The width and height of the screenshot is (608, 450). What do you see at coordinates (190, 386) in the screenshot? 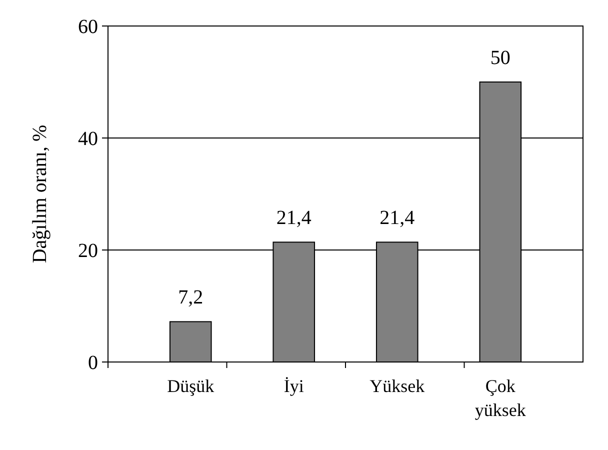
I see `x-tick-label: Düşük` at bounding box center [190, 386].